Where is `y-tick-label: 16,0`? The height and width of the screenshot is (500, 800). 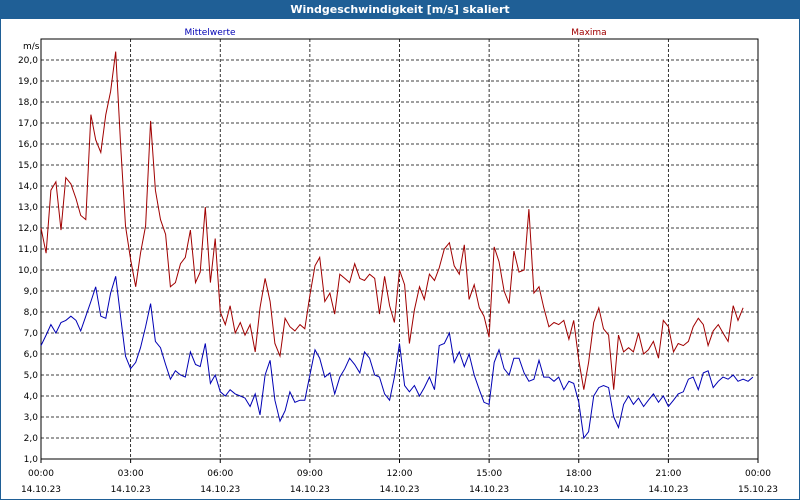
y-tick-label: 16,0 is located at coordinates (28, 145).